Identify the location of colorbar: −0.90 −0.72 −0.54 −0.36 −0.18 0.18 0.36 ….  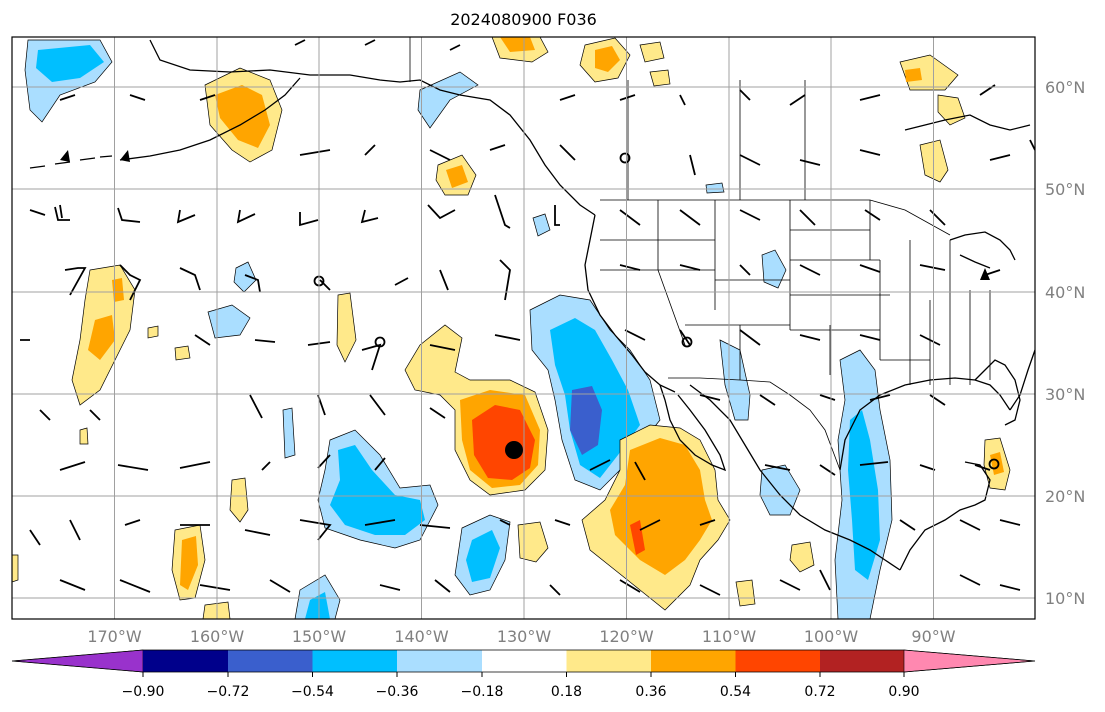
(523, 674).